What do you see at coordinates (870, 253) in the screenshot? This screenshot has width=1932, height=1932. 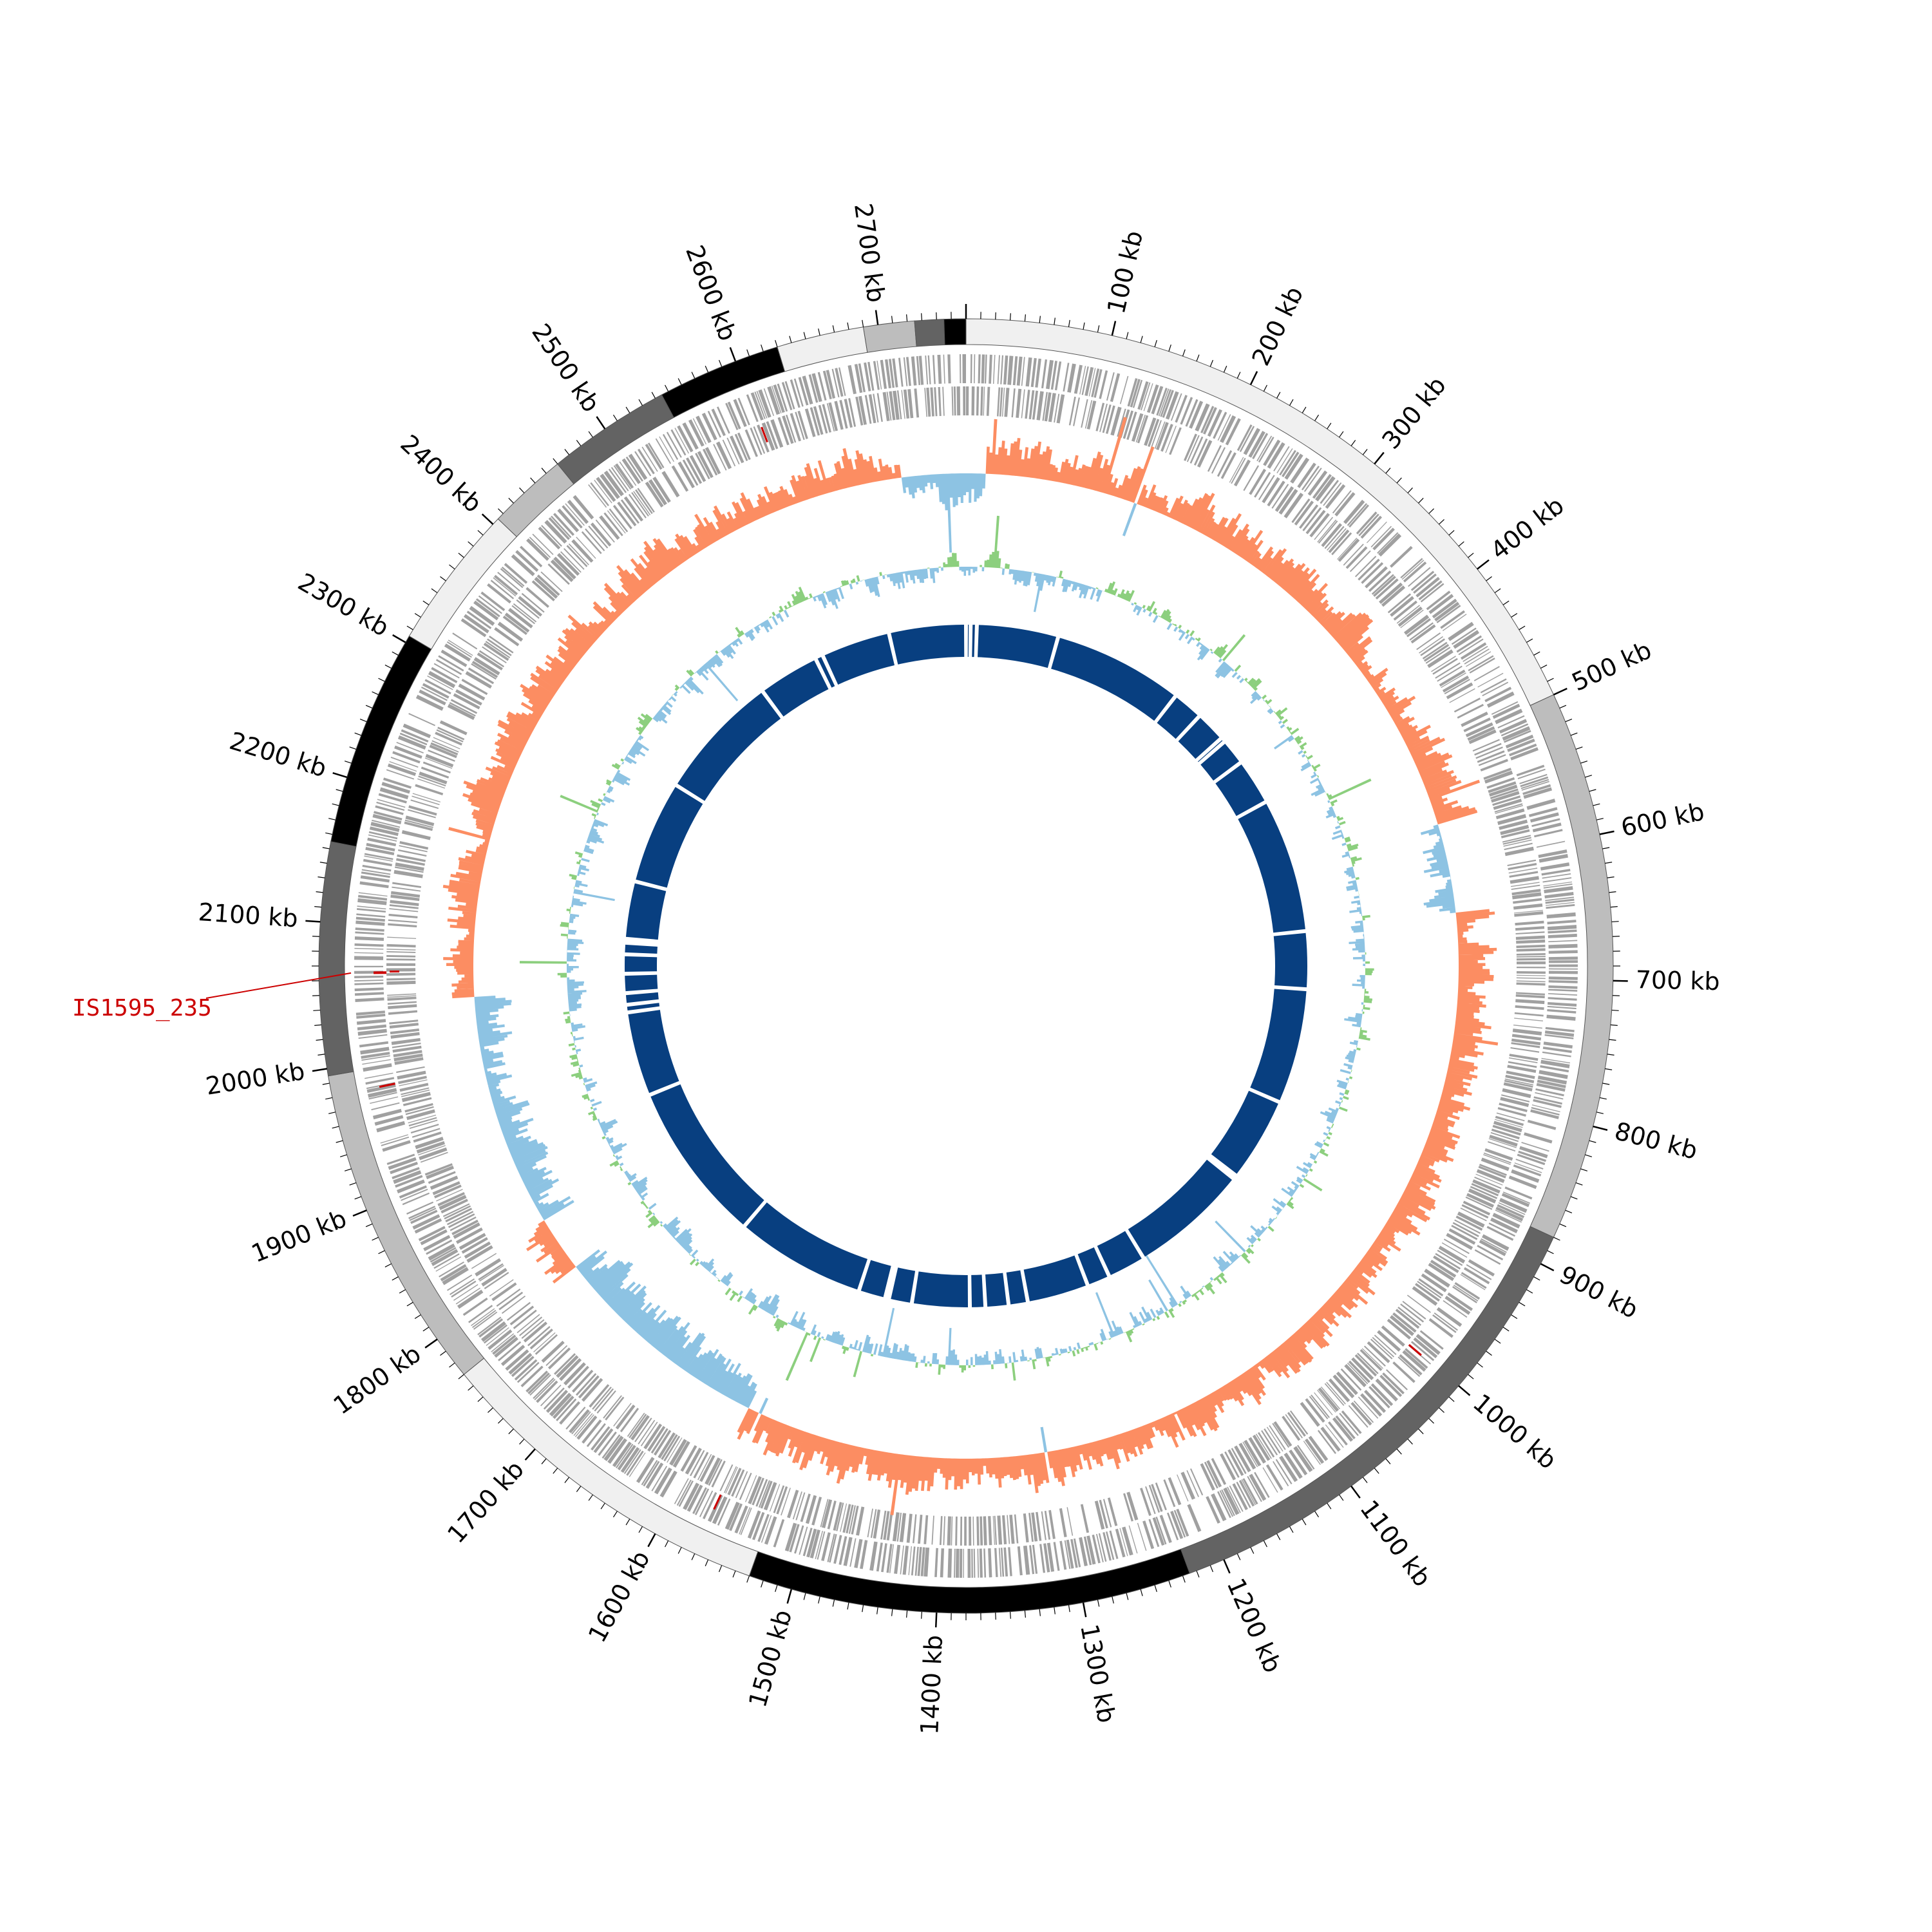 I see `tick-label-2700kb: 2700 kb` at bounding box center [870, 253].